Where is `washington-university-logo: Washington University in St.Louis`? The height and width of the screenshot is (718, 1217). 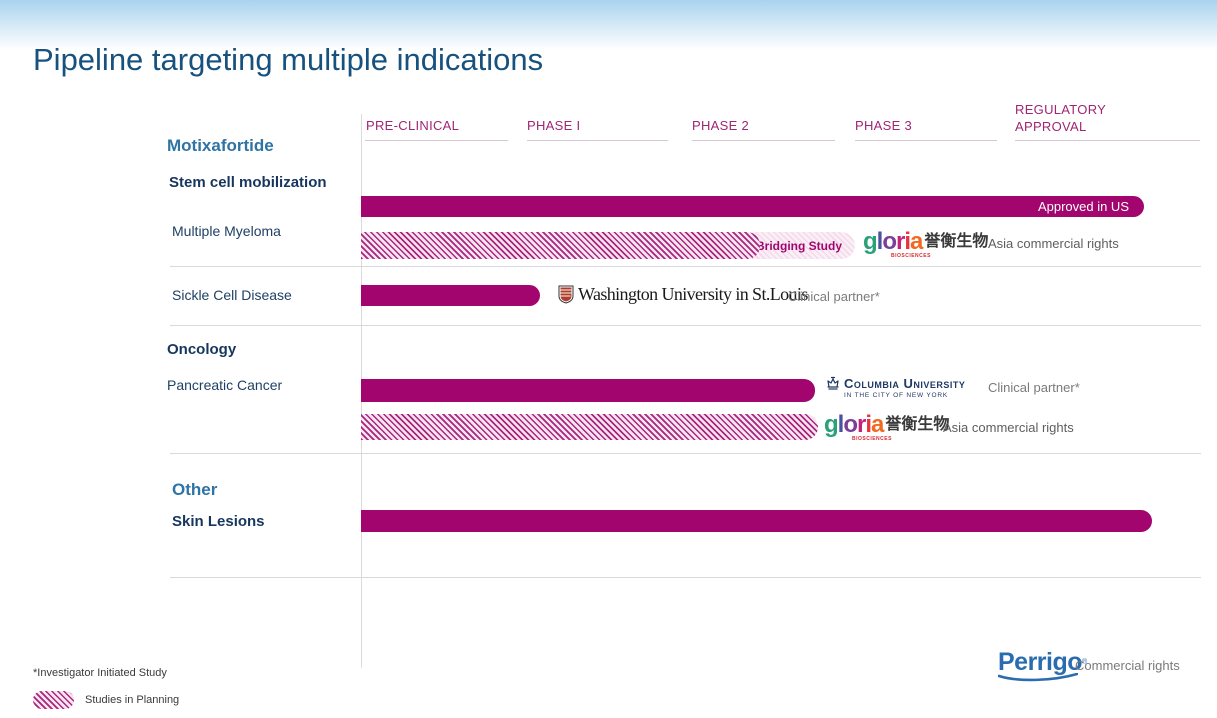 washington-university-logo: Washington University in St.Louis is located at coordinates (683, 294).